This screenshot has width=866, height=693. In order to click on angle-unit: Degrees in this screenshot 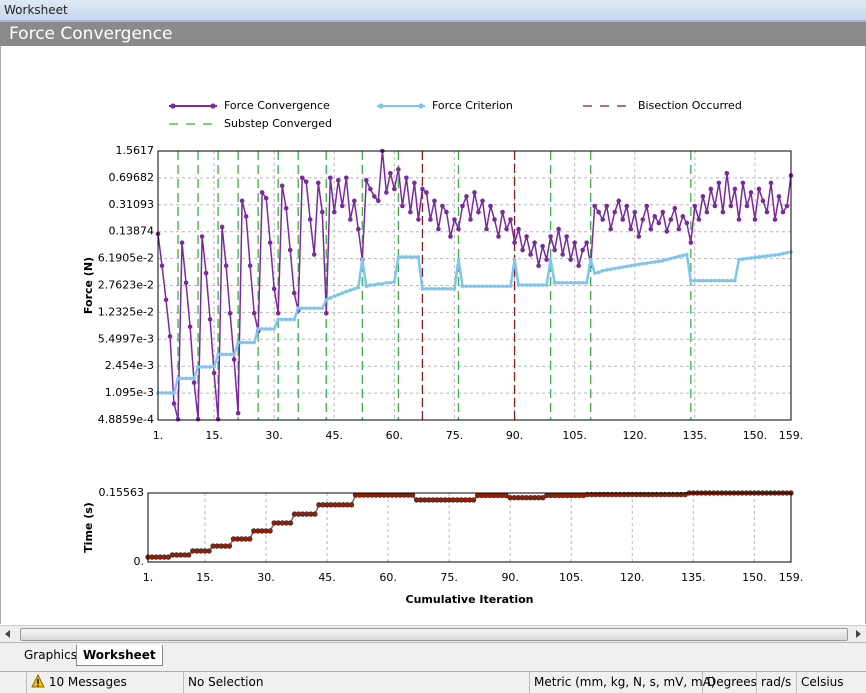, I will do `click(729, 682)`.